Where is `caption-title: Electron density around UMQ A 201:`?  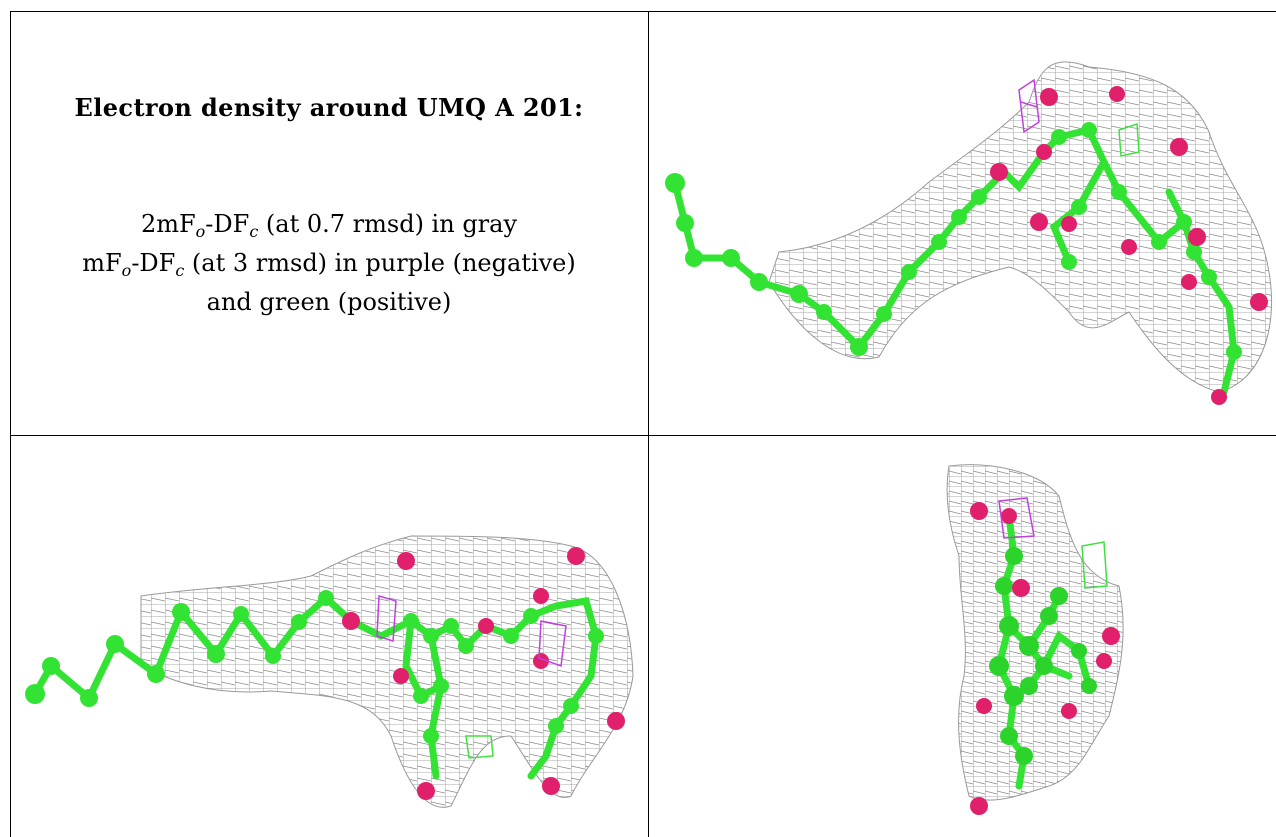
caption-title: Electron density around UMQ A 201: is located at coordinates (329, 107).